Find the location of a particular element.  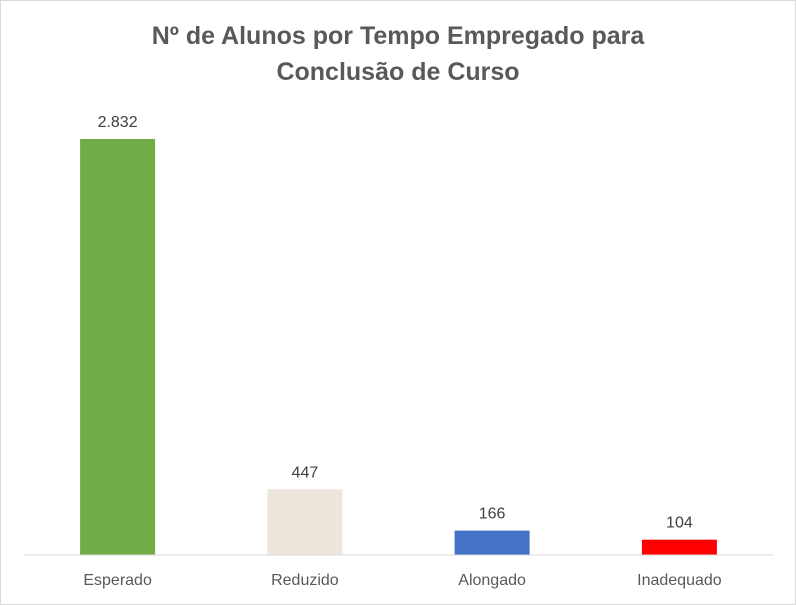

bar-reduzido is located at coordinates (305, 522).